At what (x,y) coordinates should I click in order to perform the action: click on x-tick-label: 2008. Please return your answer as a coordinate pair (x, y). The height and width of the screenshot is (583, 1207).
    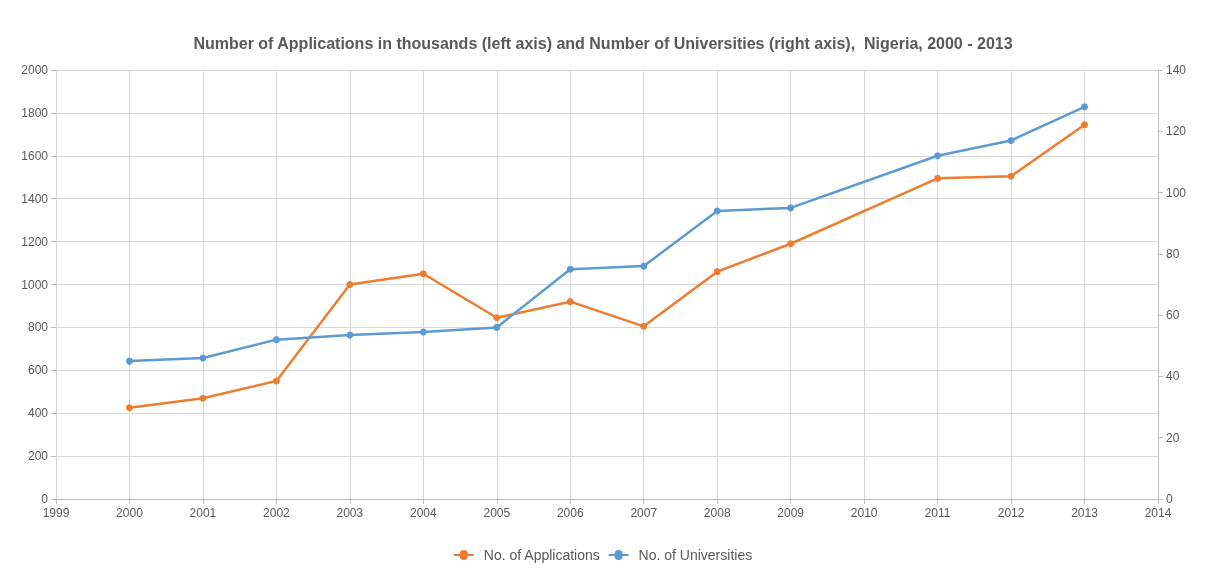
    Looking at the image, I should click on (717, 513).